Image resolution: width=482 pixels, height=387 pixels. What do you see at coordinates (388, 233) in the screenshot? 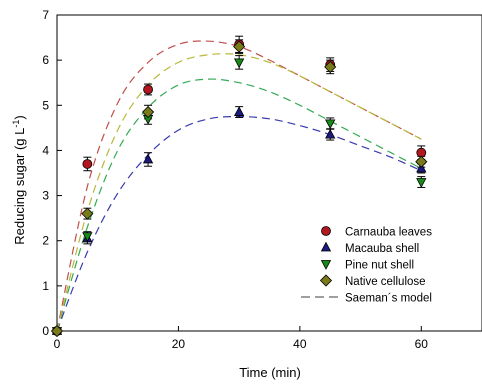
I see `legend-label: Carnauba leaves` at bounding box center [388, 233].